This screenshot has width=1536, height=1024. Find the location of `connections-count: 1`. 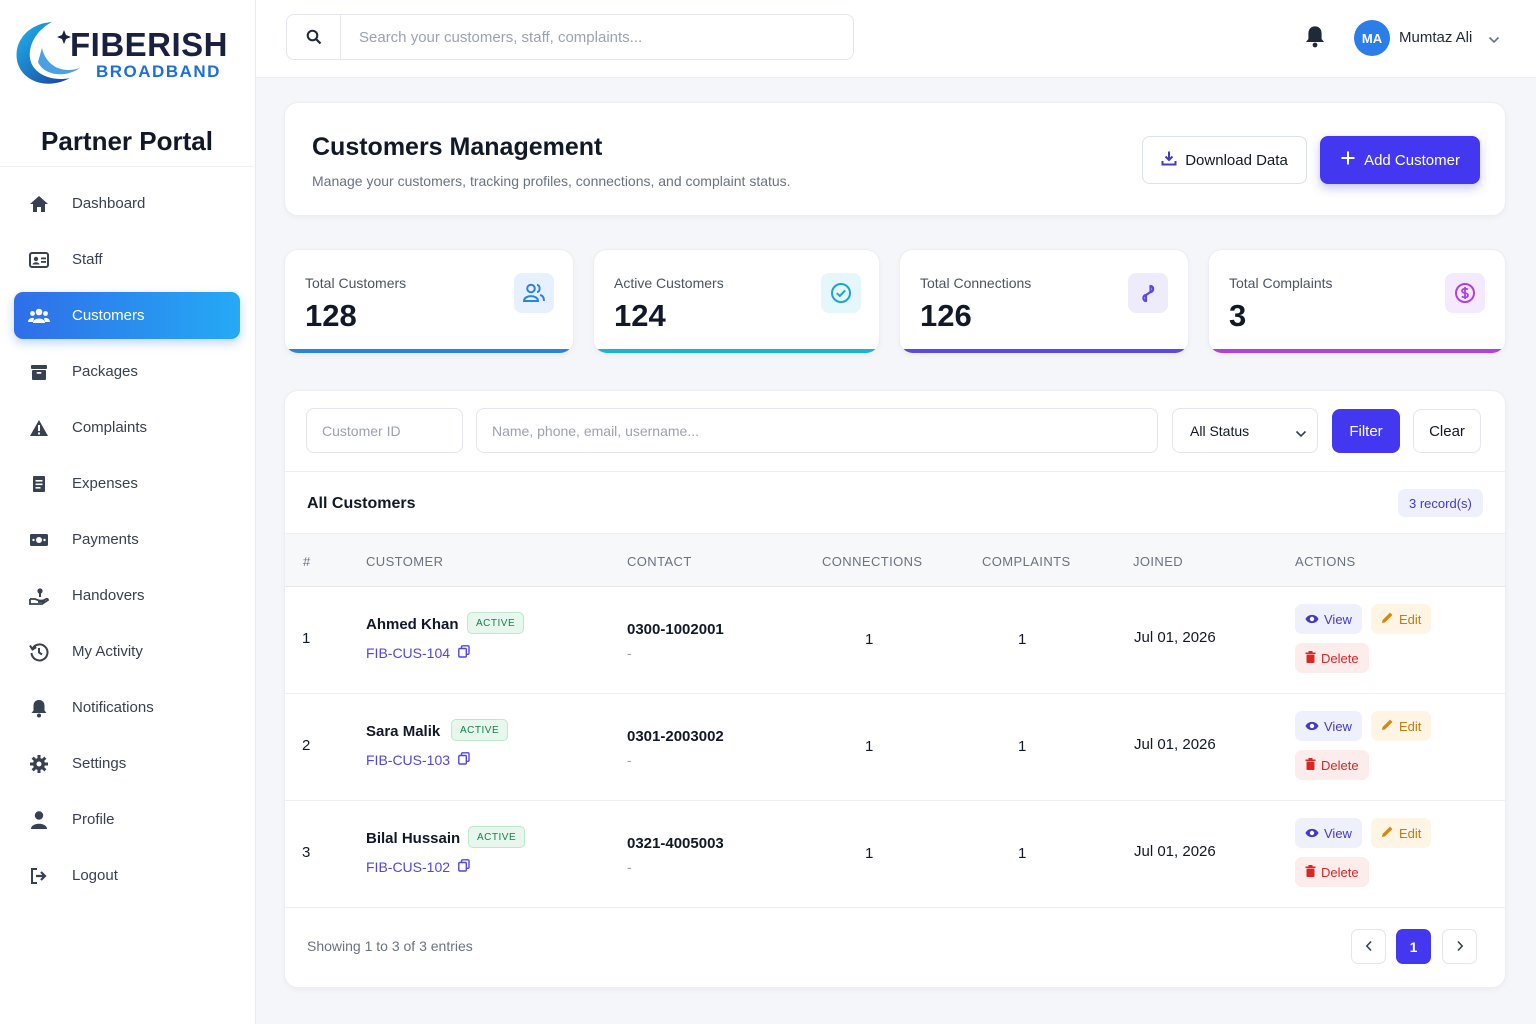

connections-count: 1 is located at coordinates (869, 746).